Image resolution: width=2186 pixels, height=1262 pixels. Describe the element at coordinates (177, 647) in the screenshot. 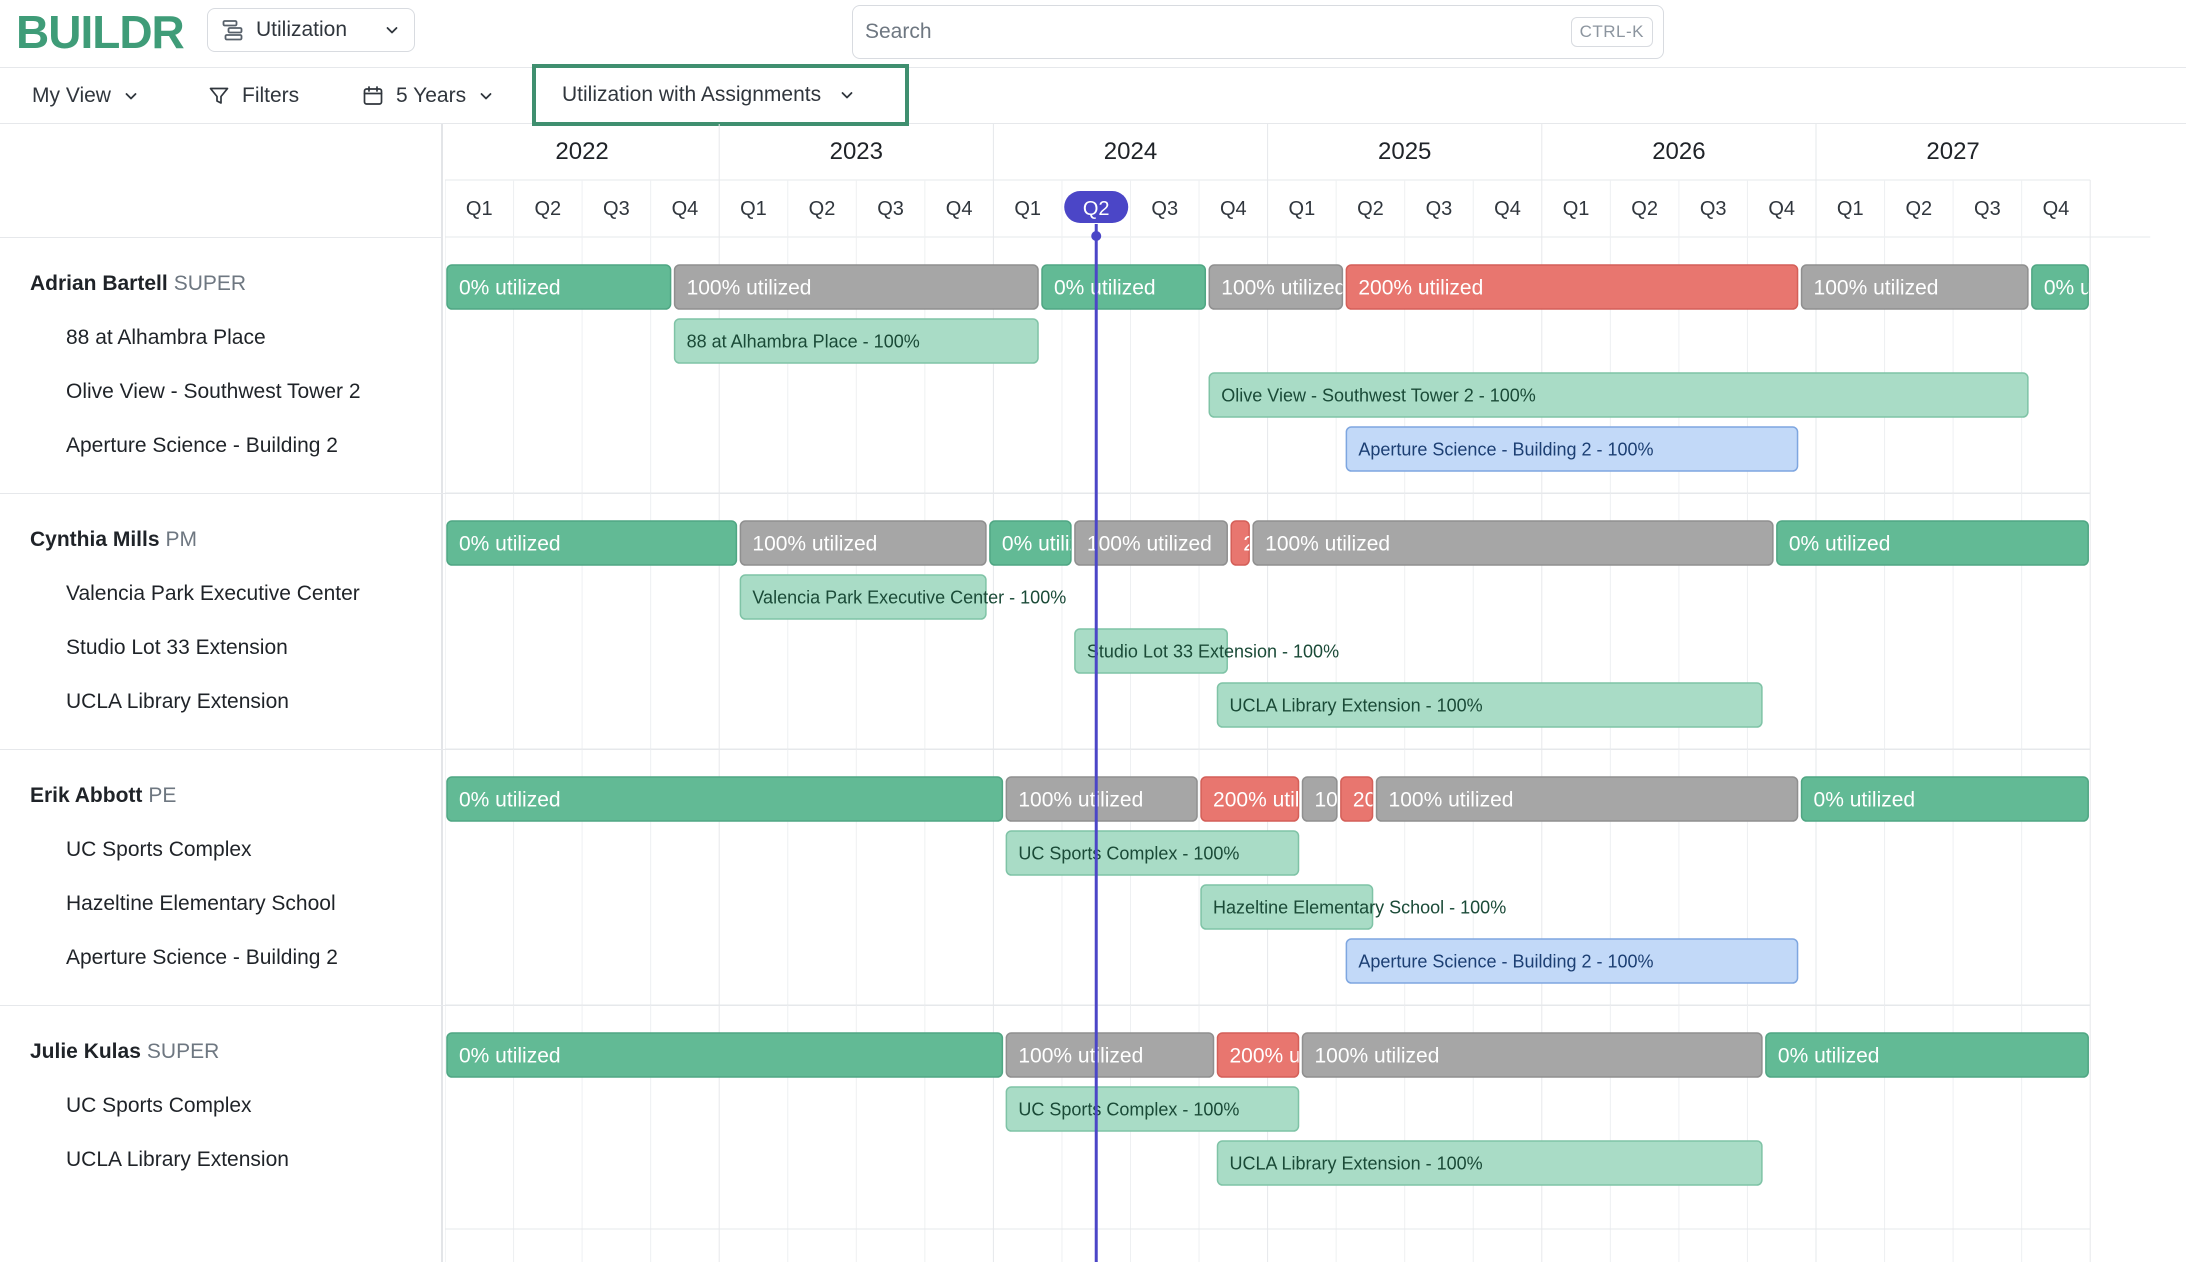

I see `project-row-label: Studio Lot 33 Extension` at that location.